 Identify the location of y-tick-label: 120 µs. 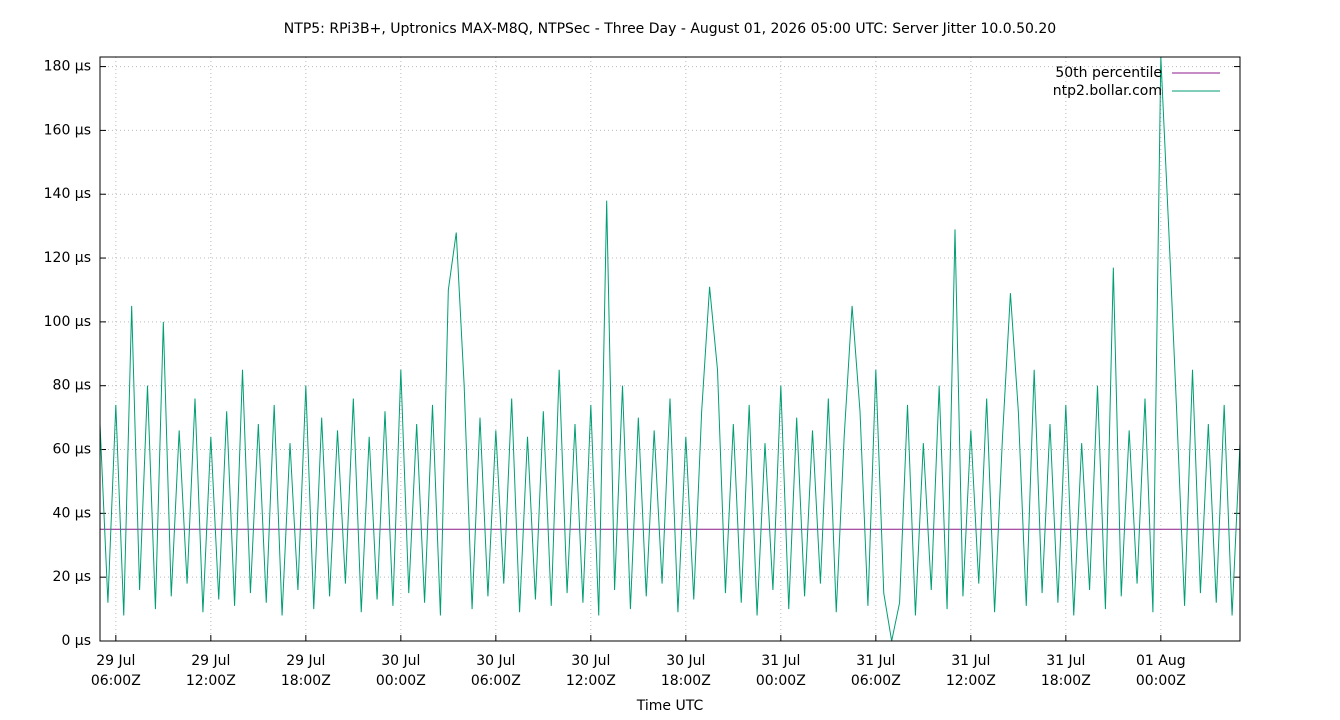
(67, 258).